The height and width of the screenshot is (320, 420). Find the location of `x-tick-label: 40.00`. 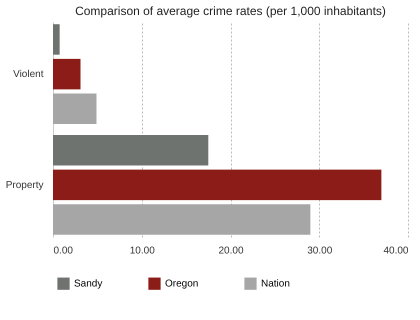

x-tick-label: 40.00 is located at coordinates (396, 251).